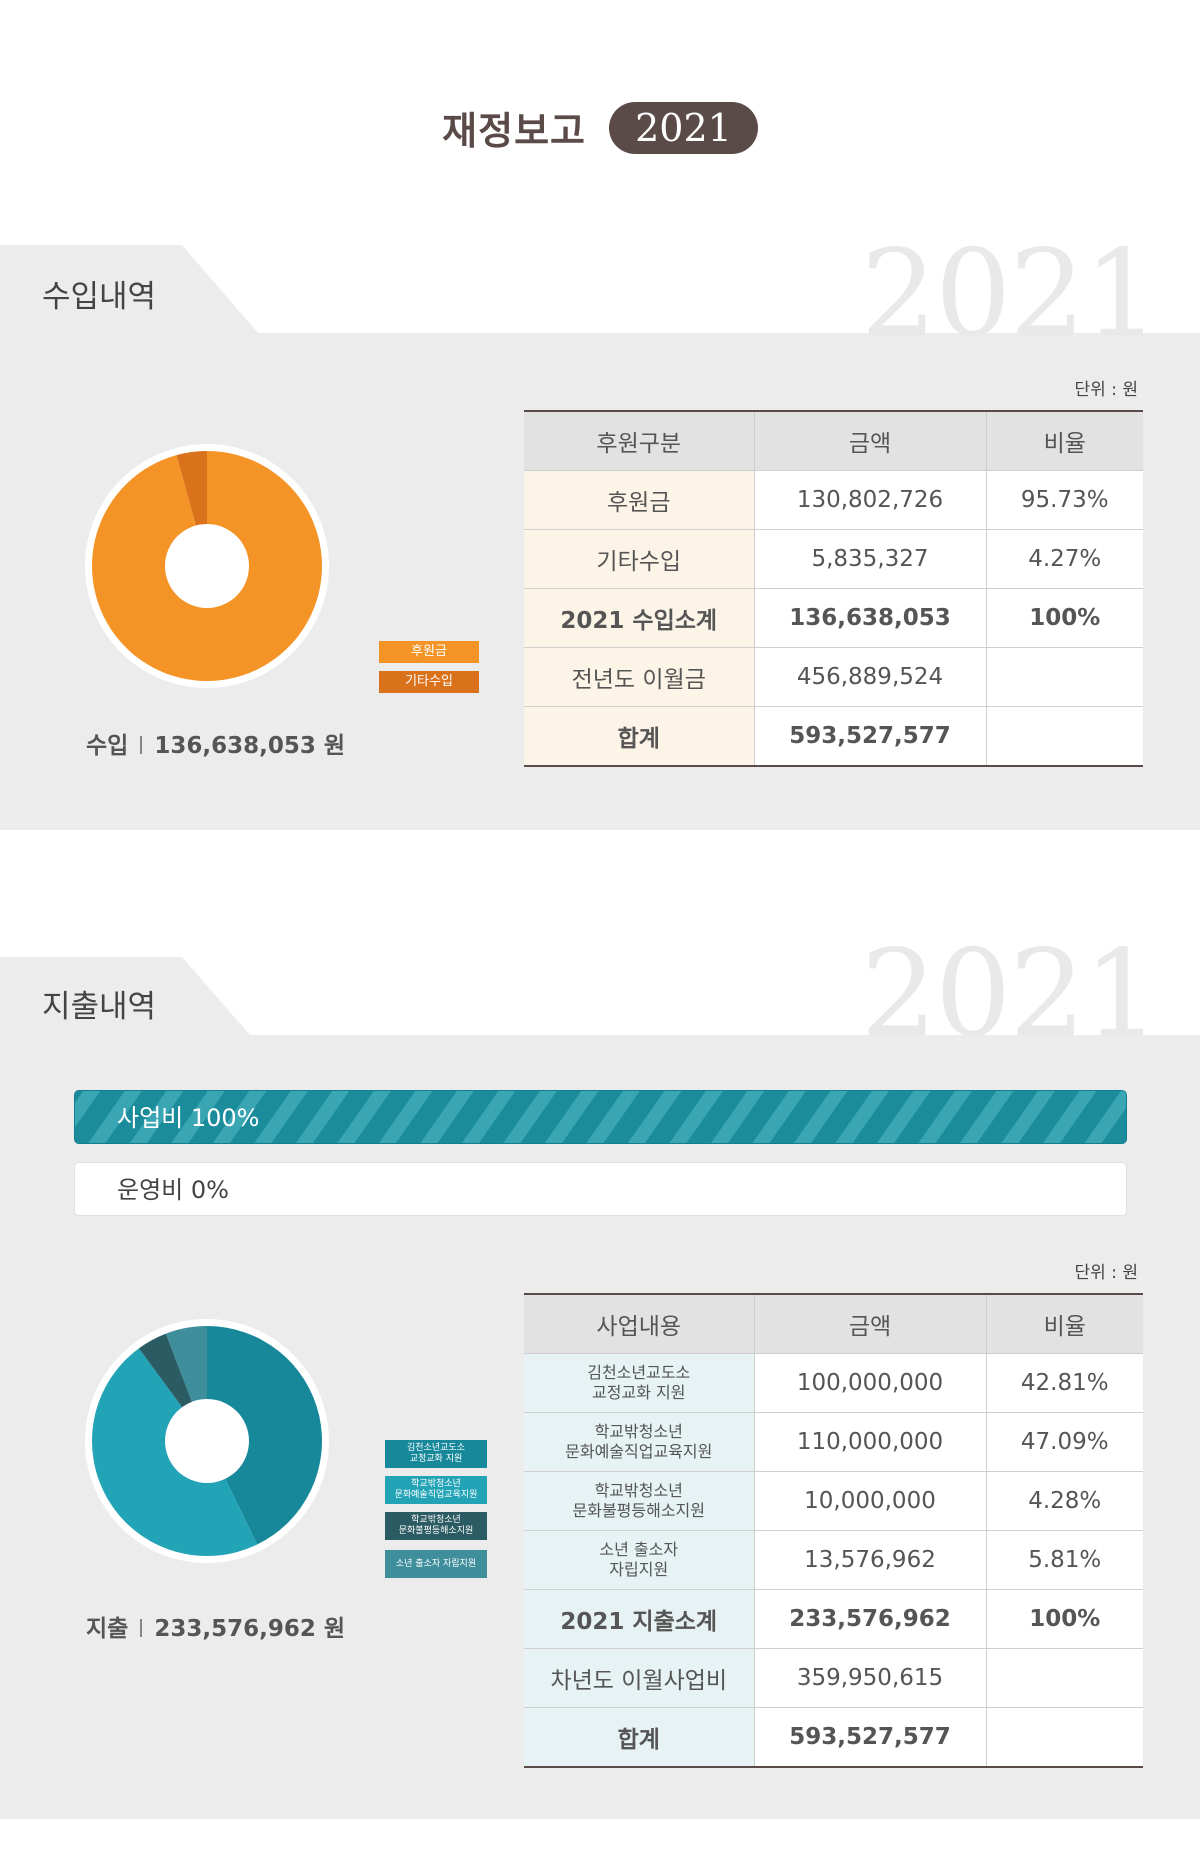 Image resolution: width=1200 pixels, height=1866 pixels. What do you see at coordinates (639, 559) in the screenshot?
I see `row-label: 기타수입` at bounding box center [639, 559].